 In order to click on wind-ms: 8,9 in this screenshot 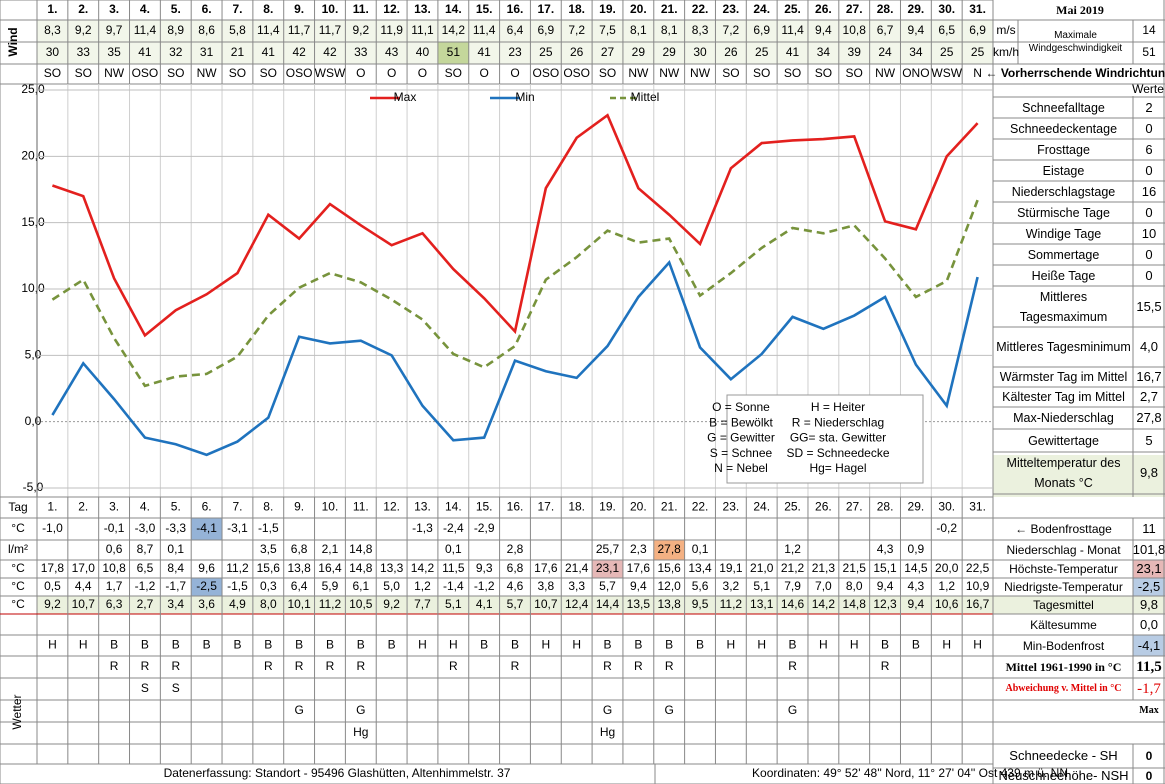, I will do `click(175, 30)`.